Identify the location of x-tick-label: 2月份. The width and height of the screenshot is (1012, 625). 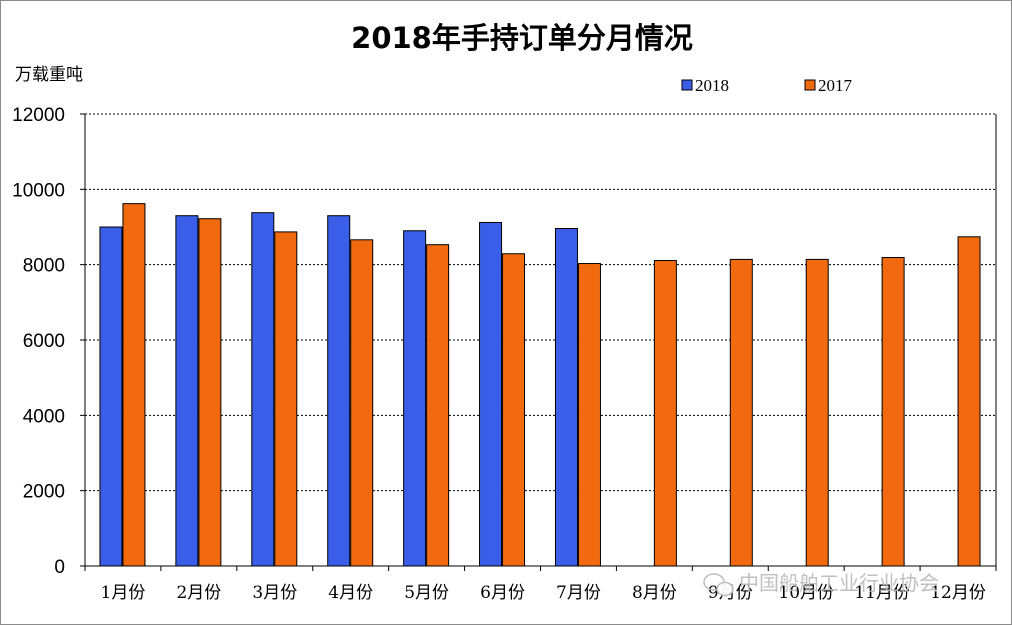
(198, 593).